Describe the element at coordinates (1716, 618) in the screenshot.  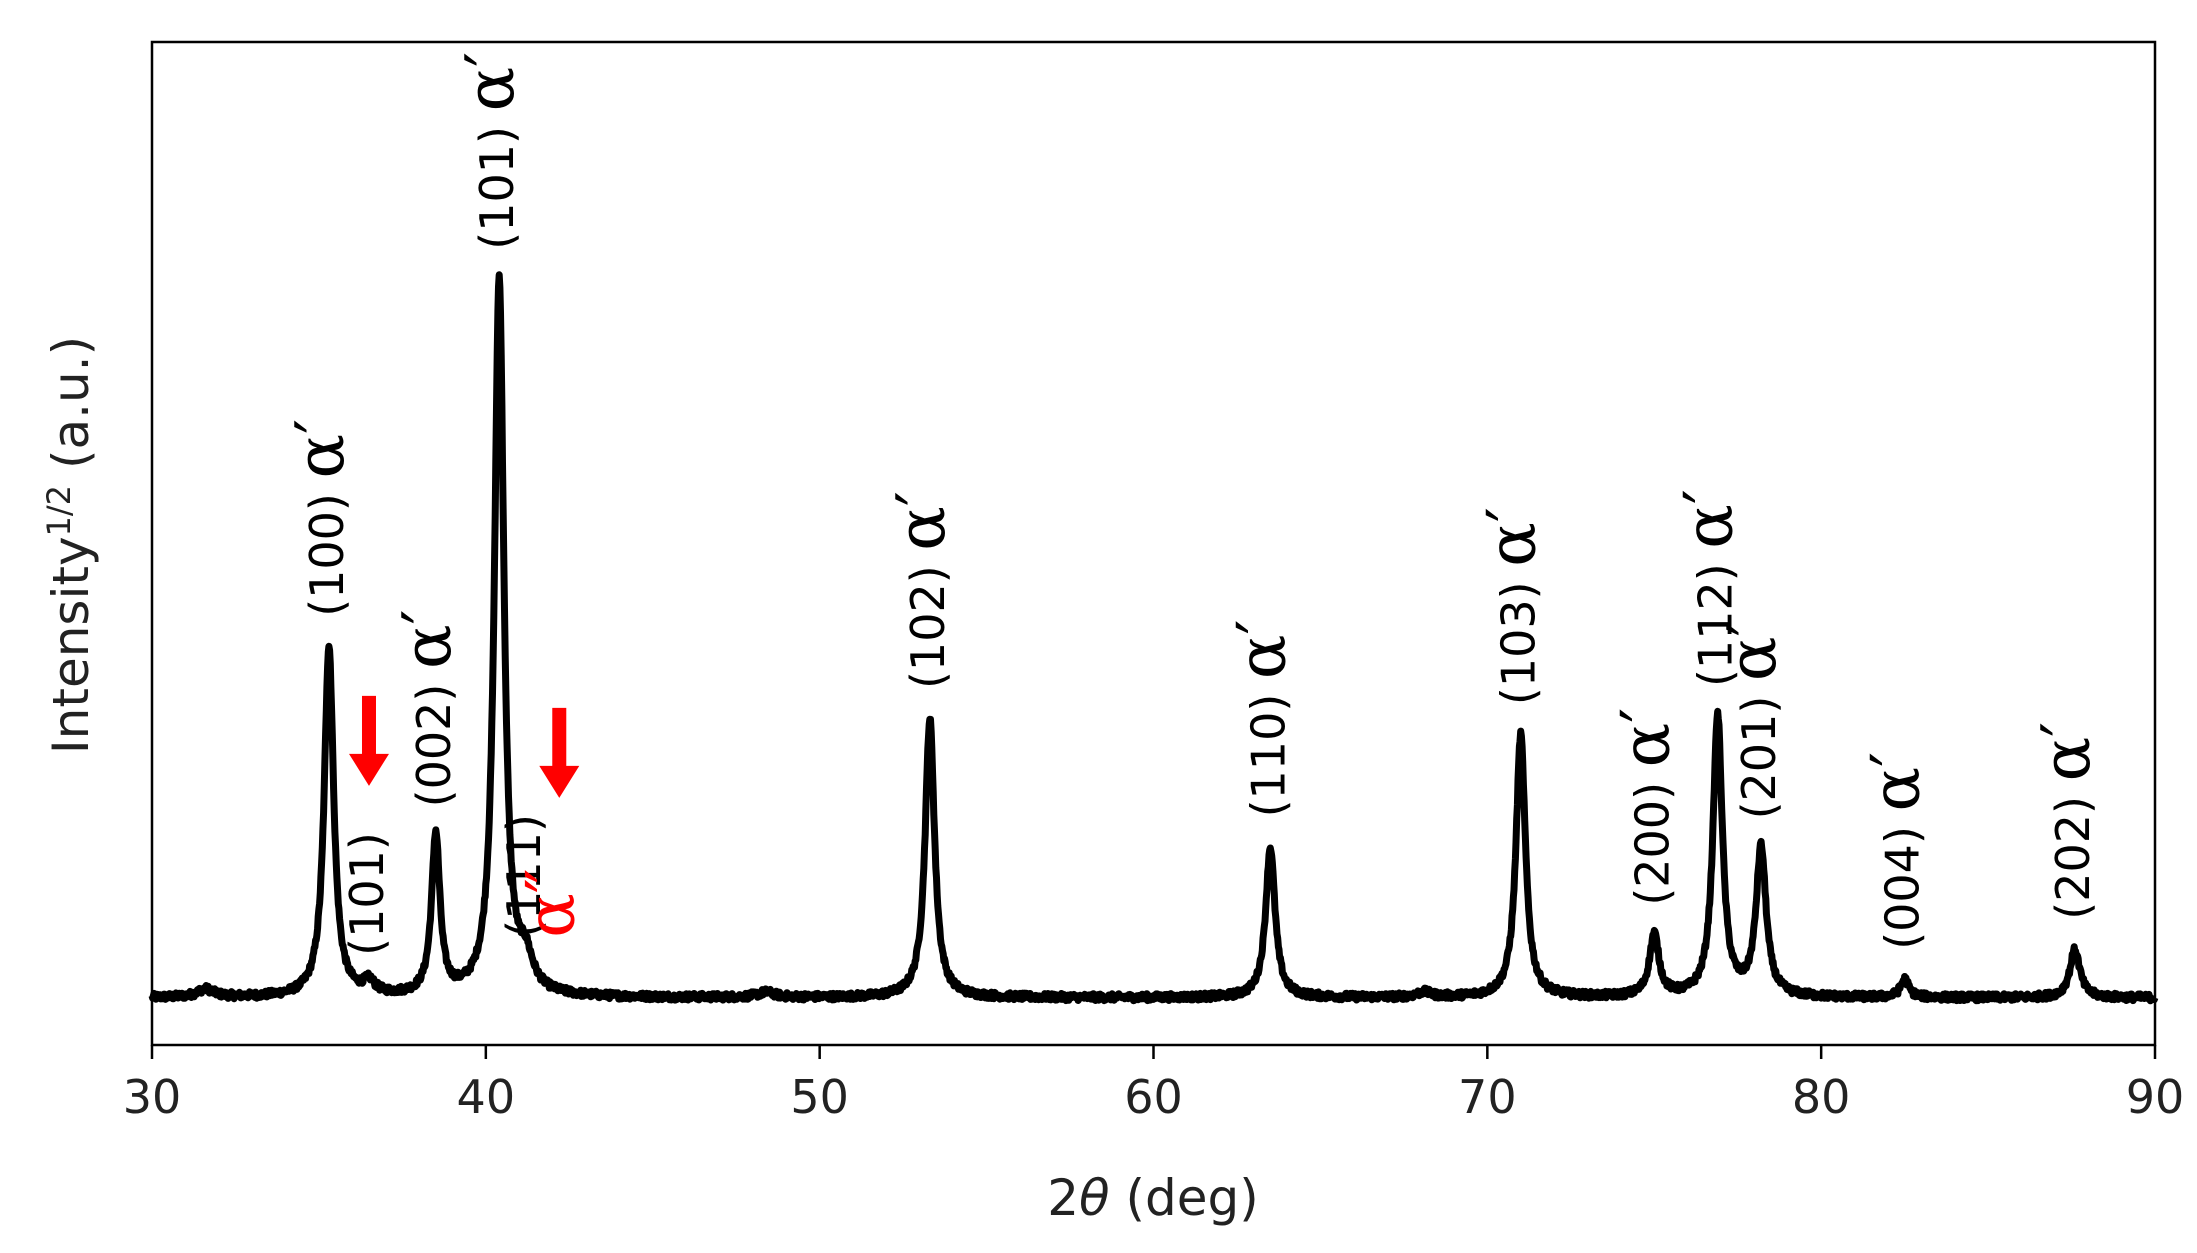
I see `hkl-label: (112)` at that location.